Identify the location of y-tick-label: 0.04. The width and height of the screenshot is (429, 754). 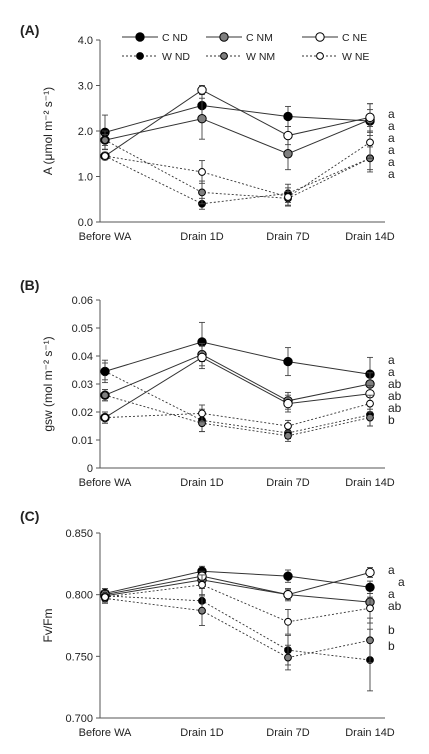
(82, 357).